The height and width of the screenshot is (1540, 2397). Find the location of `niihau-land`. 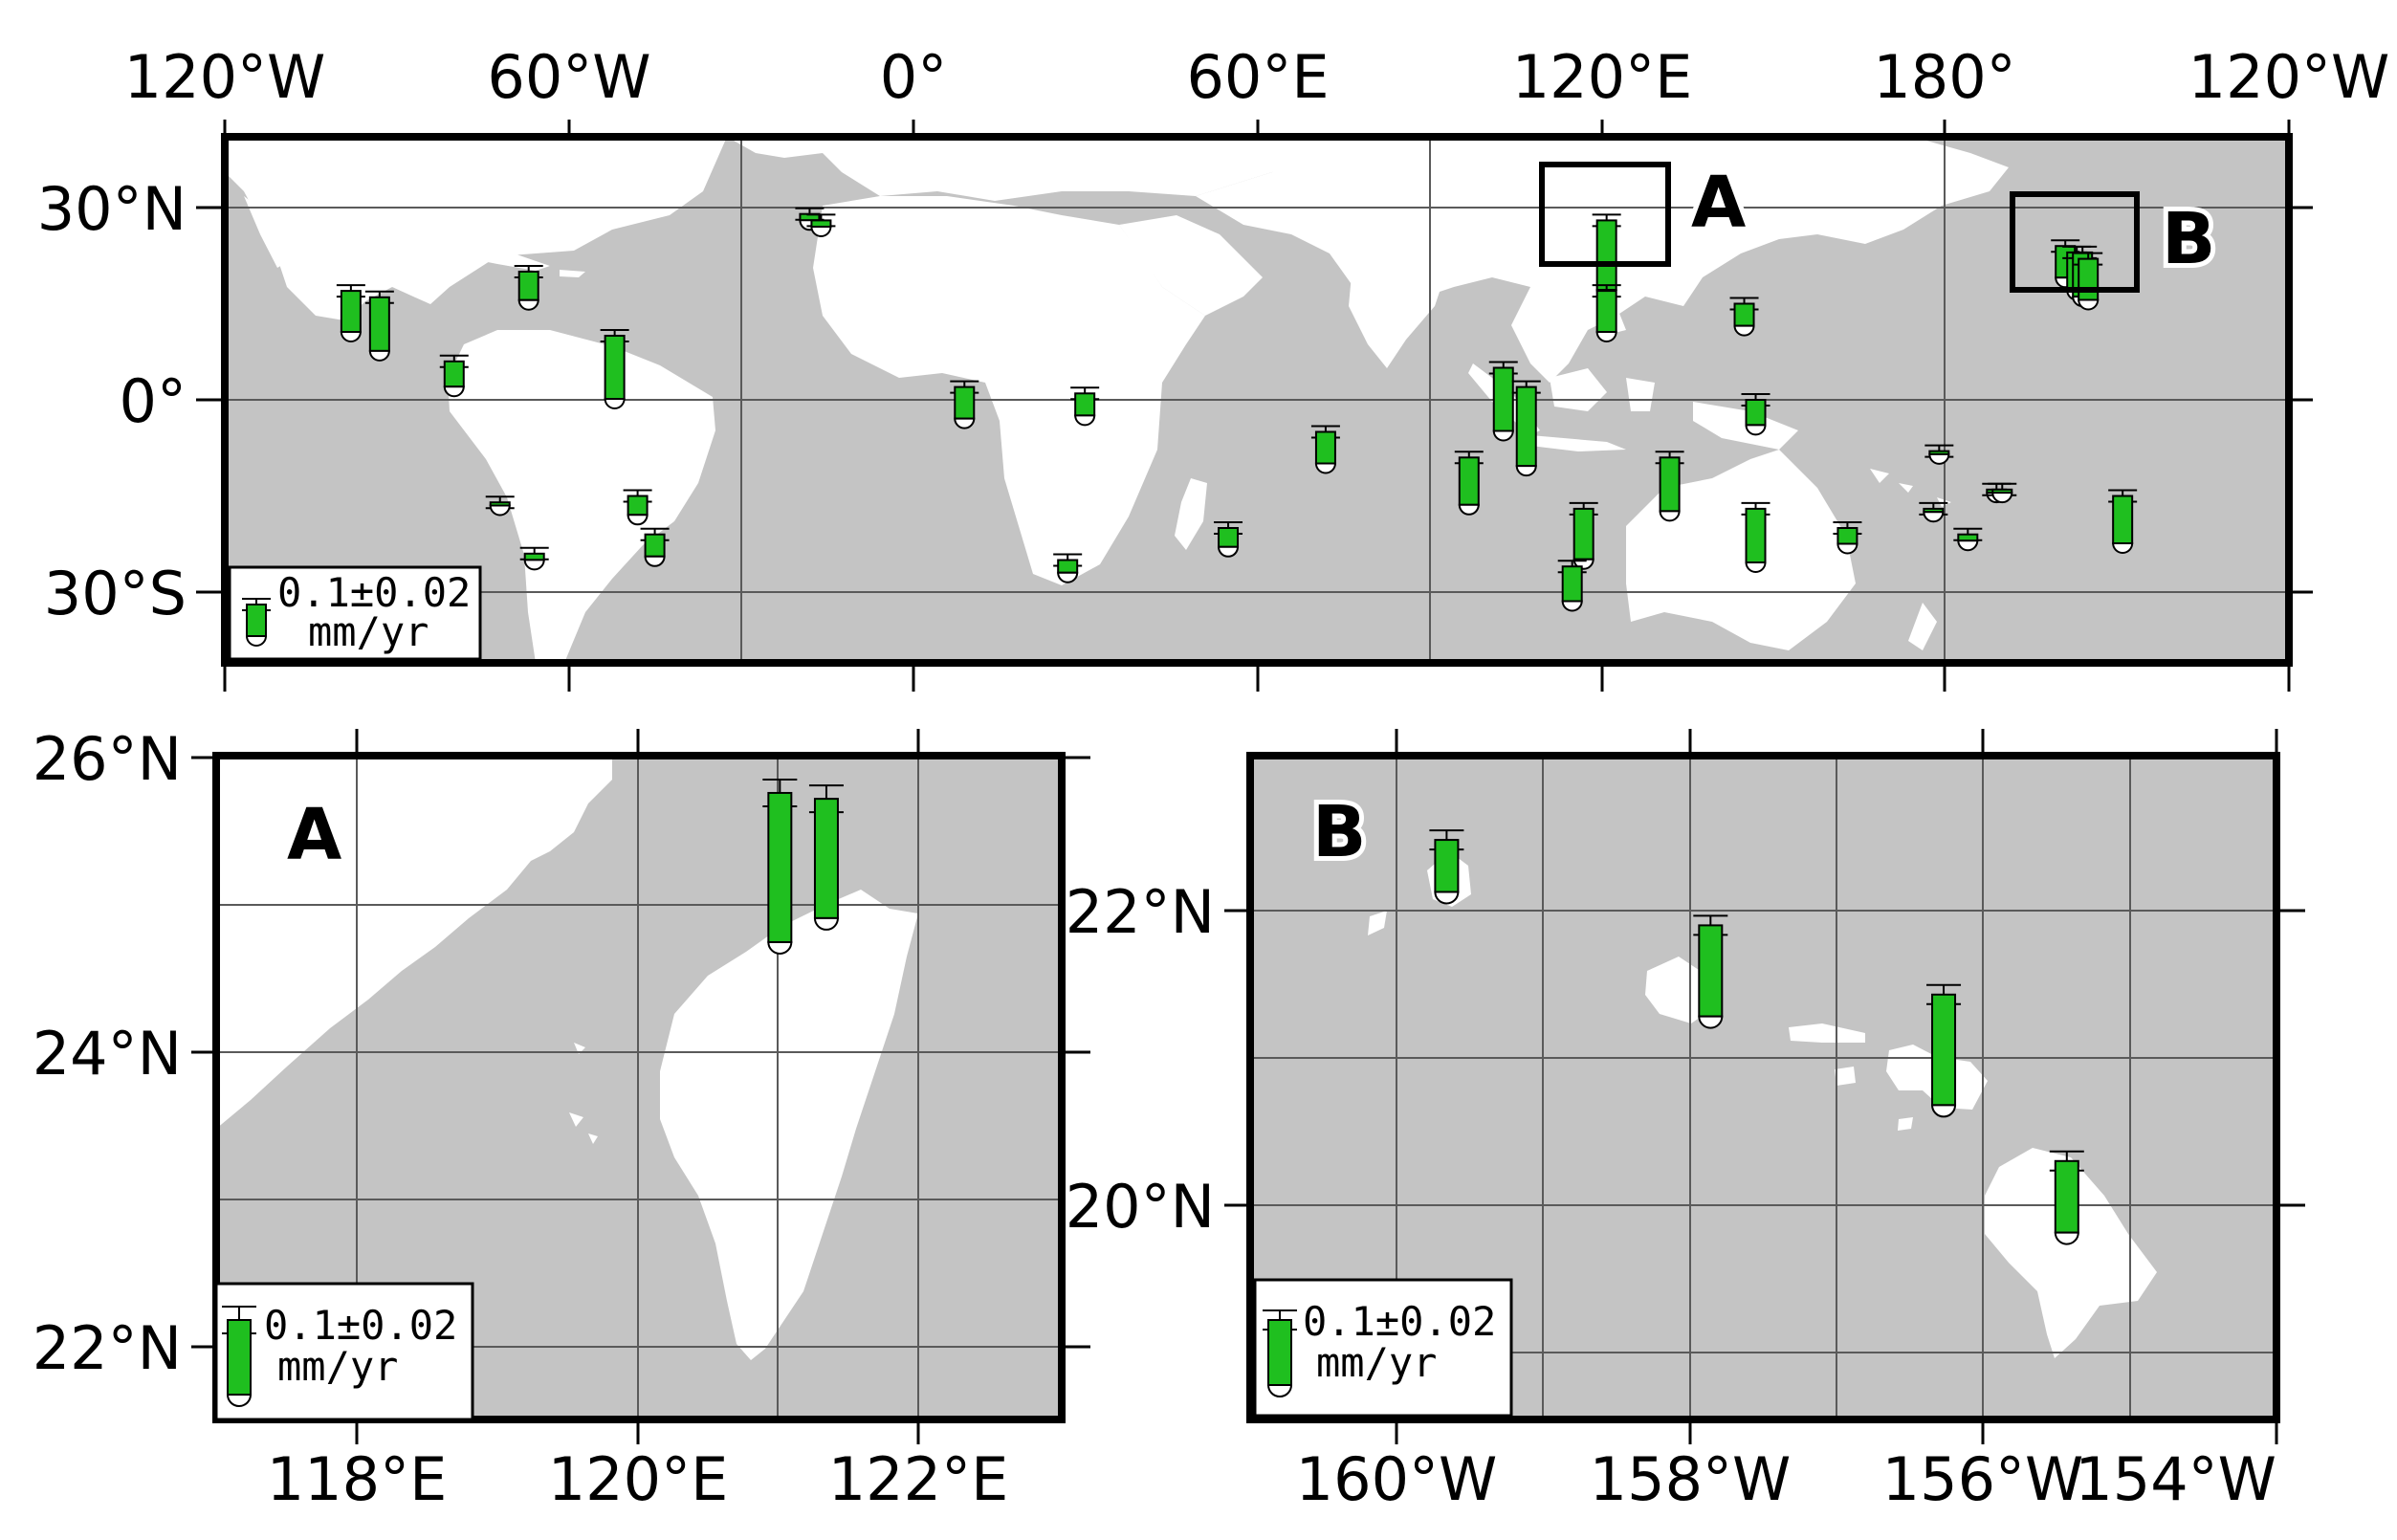

niihau-land is located at coordinates (1378, 923).